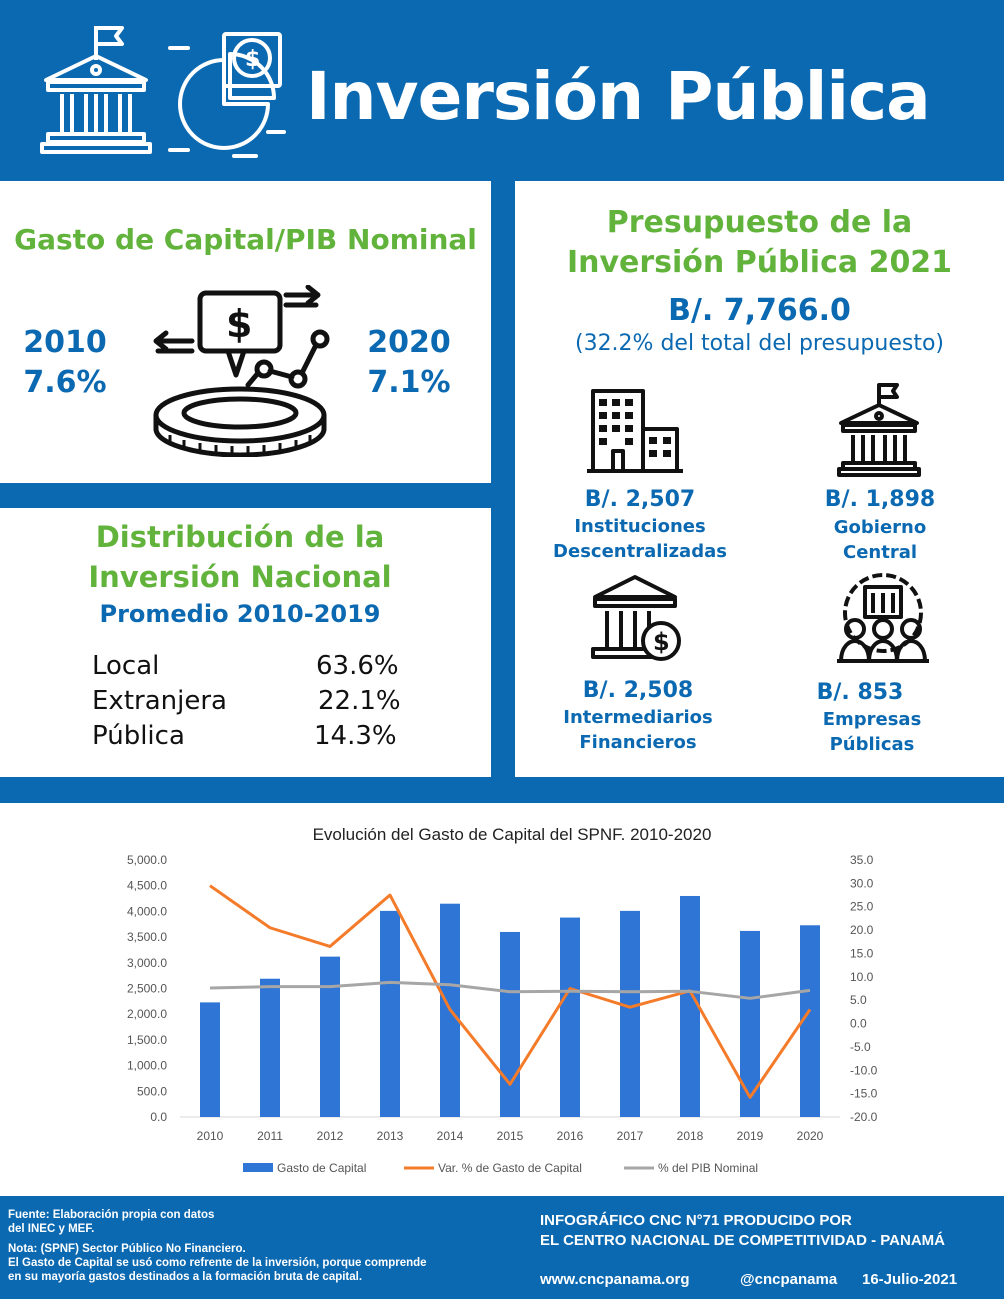 The image size is (1004, 1299). I want to click on y-right-tick-label: 25.0, so click(862, 907).